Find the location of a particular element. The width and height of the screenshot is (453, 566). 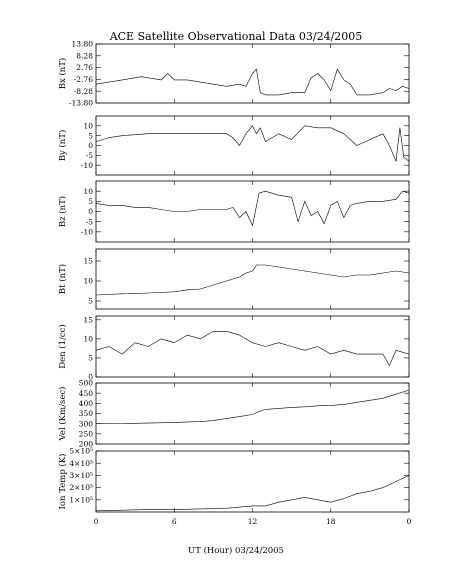

y-tick-label: 13.80 is located at coordinates (83, 44).